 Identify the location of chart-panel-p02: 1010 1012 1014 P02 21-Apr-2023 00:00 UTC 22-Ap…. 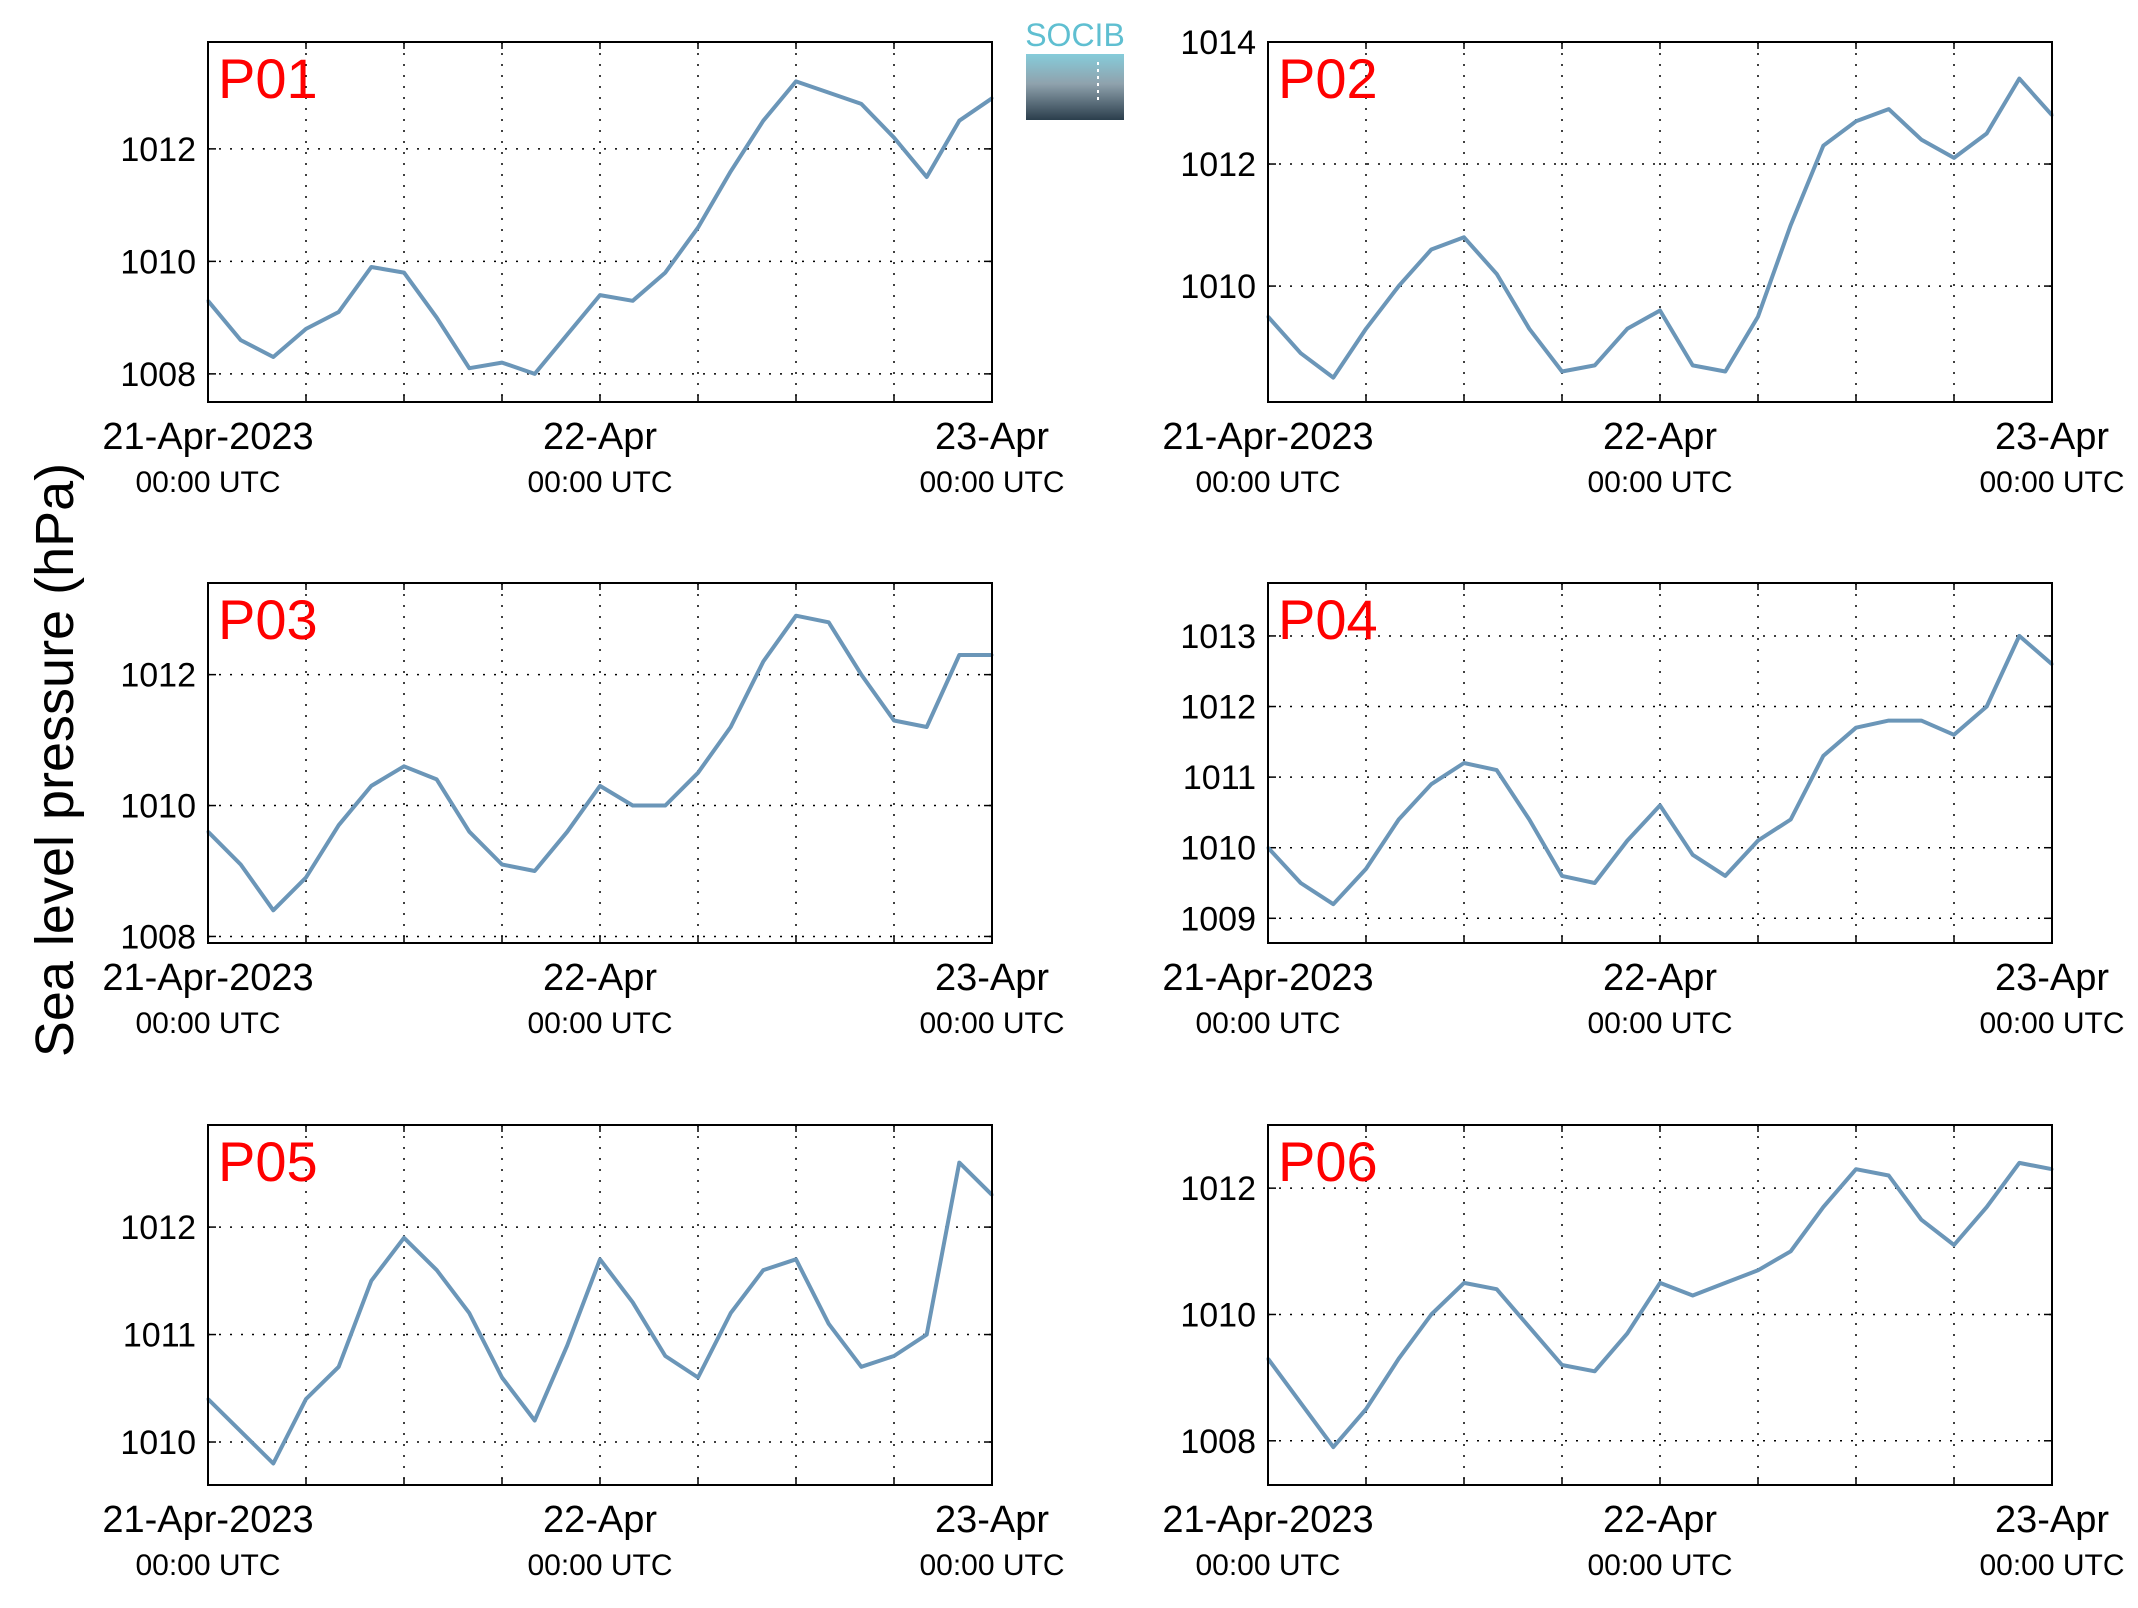
(1643, 261).